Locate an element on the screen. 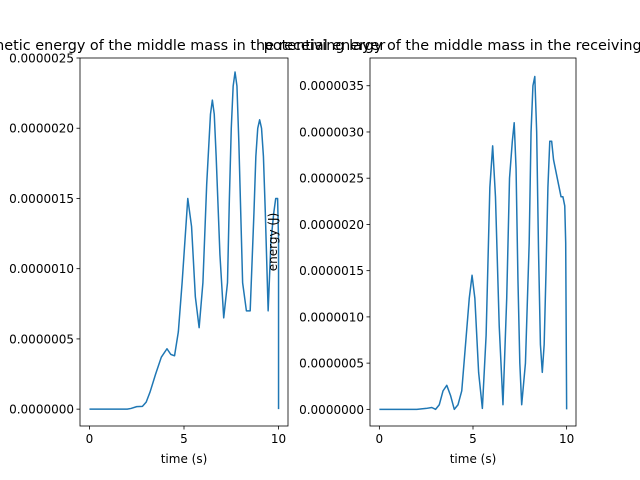 The height and width of the screenshot is (480, 640). chart-1-y-tick-label: 0.0000035 is located at coordinates (331, 86).